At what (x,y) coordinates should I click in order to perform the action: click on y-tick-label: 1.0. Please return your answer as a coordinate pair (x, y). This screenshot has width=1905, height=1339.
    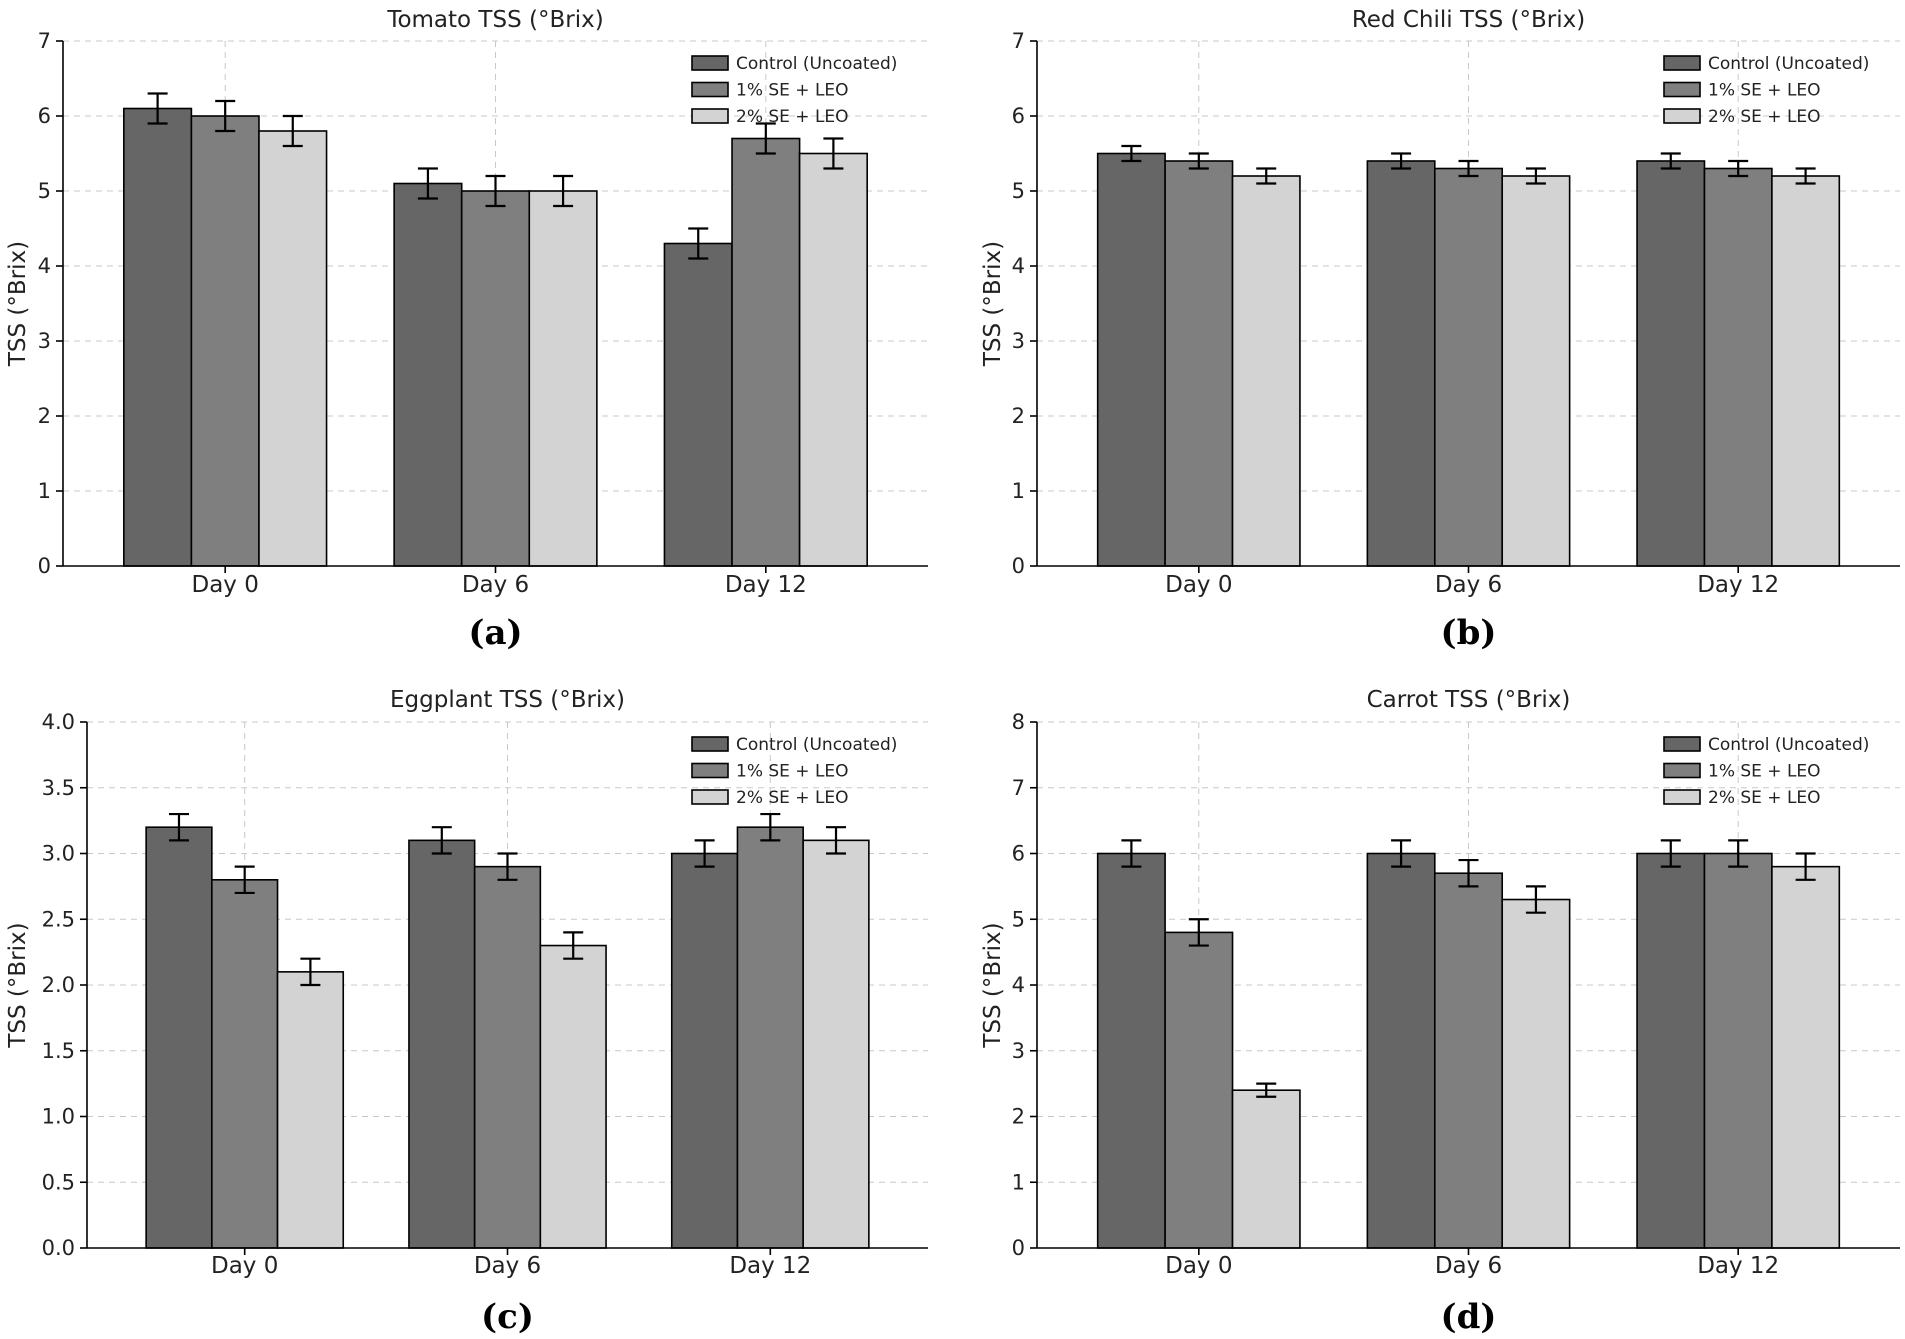
    Looking at the image, I should click on (58, 1117).